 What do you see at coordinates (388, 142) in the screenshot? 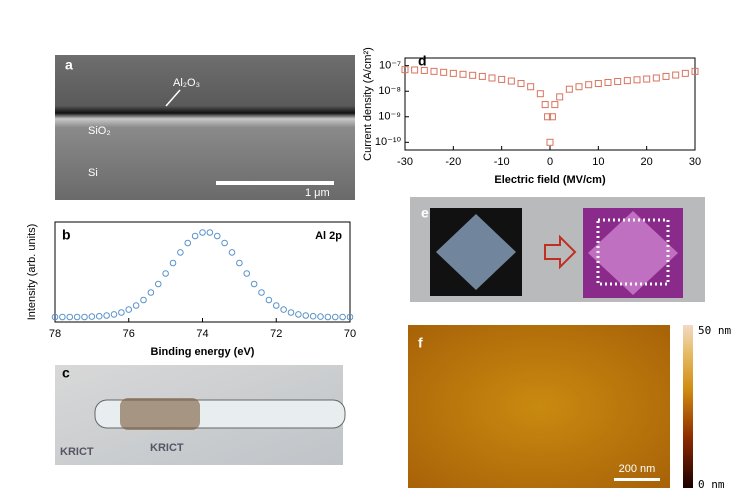
I see `y-tick-label: 10⁻¹⁰` at bounding box center [388, 142].